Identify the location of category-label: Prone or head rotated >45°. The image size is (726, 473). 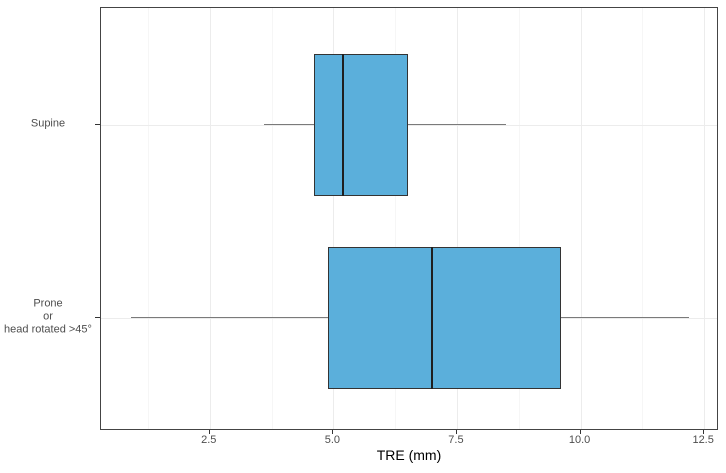
(48, 316).